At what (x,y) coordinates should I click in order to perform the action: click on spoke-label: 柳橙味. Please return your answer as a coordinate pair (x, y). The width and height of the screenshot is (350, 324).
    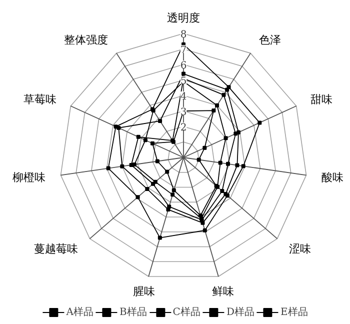
    Looking at the image, I should click on (29, 177).